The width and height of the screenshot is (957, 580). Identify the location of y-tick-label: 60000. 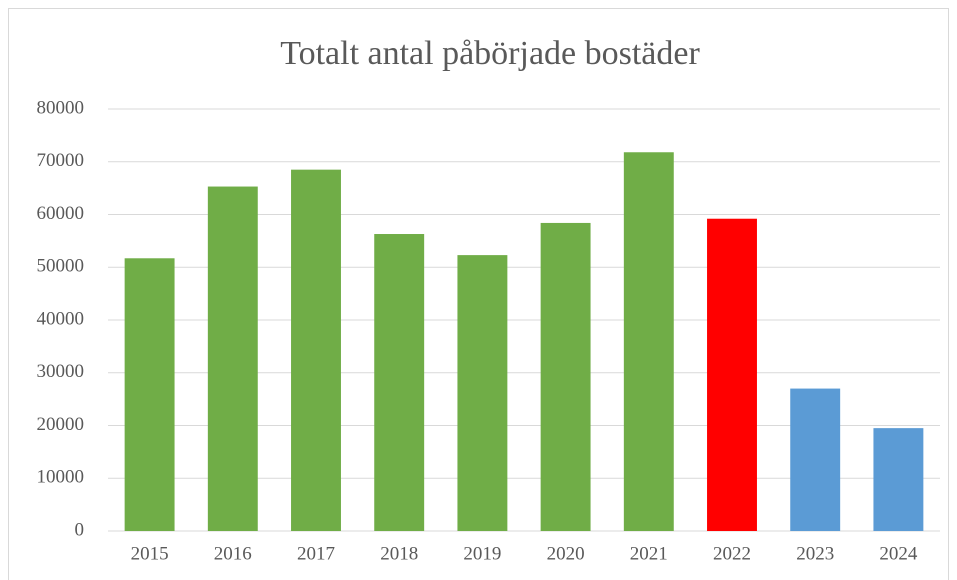
(61, 213).